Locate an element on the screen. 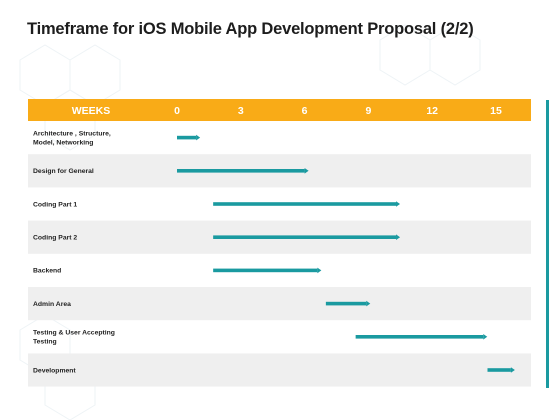 The height and width of the screenshot is (420, 560). task-label: Development is located at coordinates (54, 370).